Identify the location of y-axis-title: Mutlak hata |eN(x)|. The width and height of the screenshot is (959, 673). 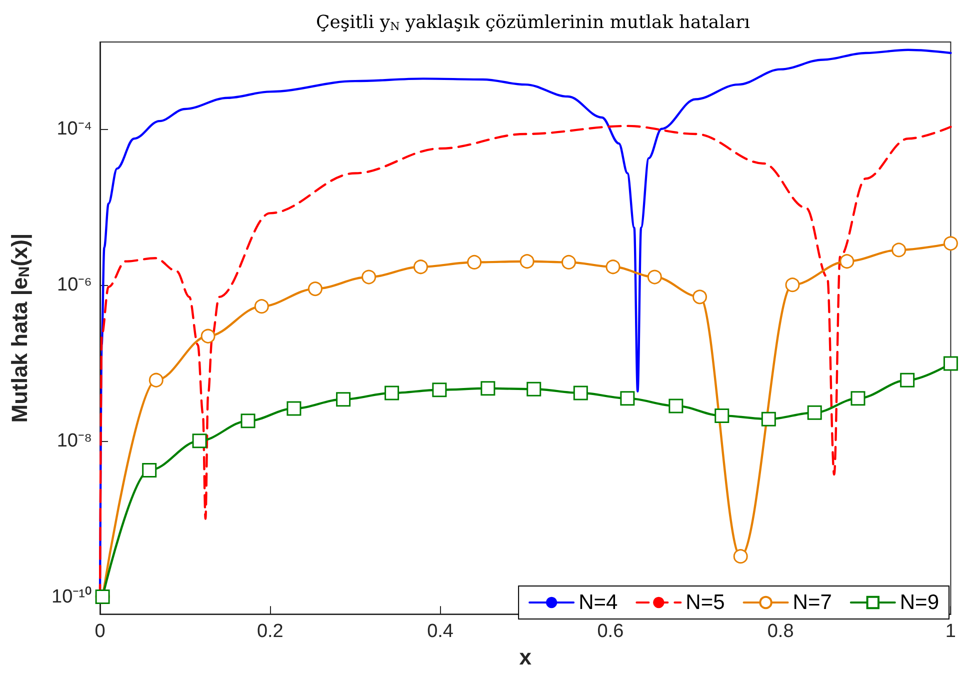
(20, 328).